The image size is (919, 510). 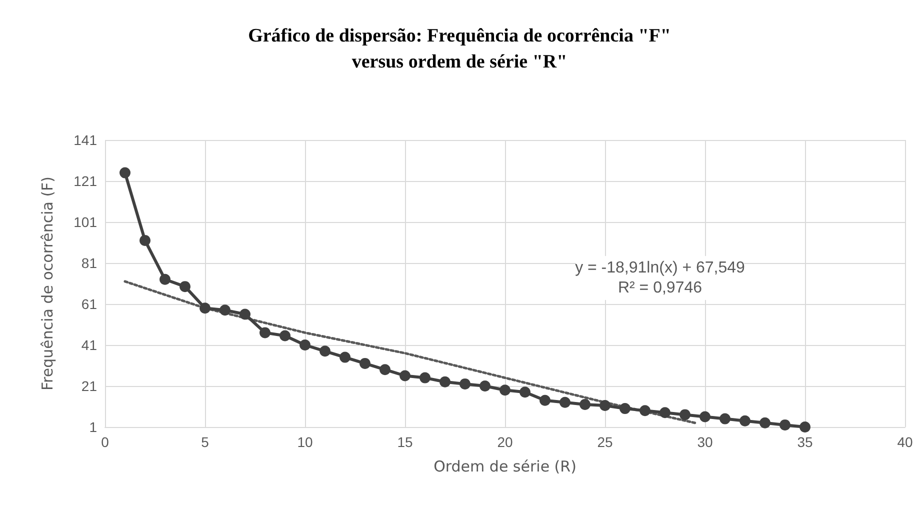 I want to click on y-tick-label: 1, so click(x=93, y=427).